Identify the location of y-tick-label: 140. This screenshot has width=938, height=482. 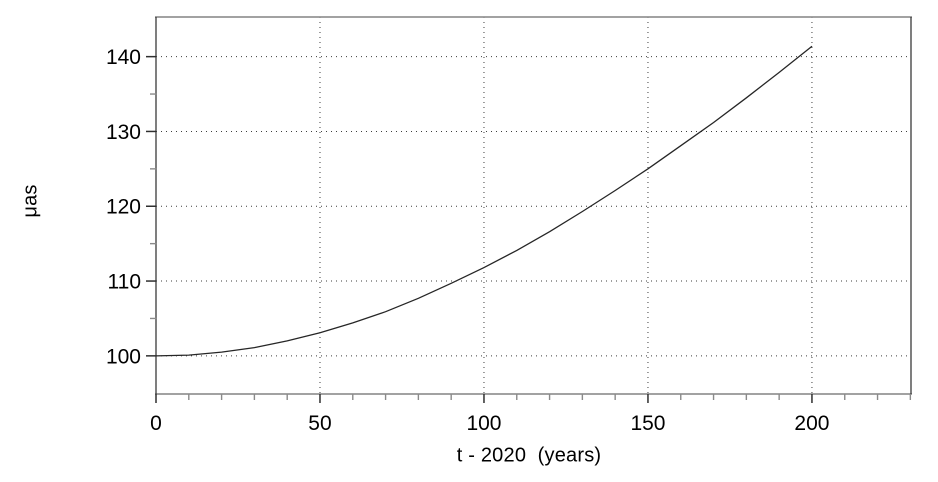
(123, 57).